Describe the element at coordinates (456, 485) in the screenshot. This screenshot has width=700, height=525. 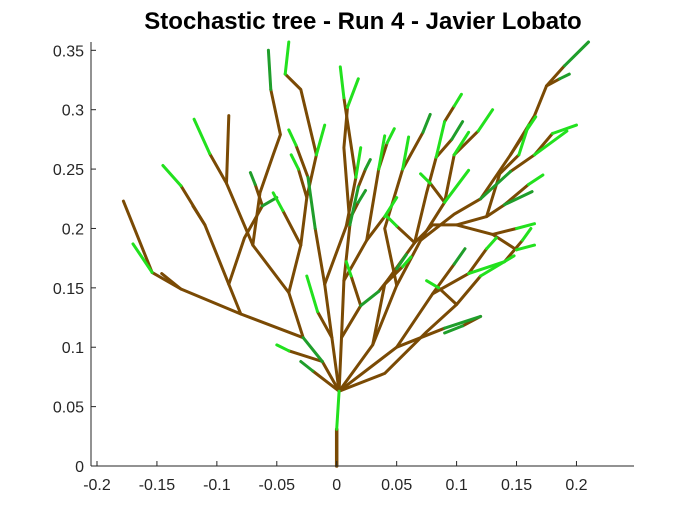
I see `x-tick-label: 0.1` at that location.